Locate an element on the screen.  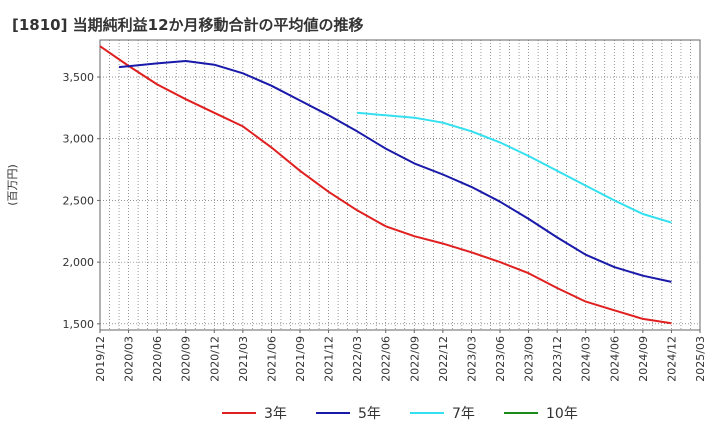
x-tick-label: 2020/06 is located at coordinates (157, 359).